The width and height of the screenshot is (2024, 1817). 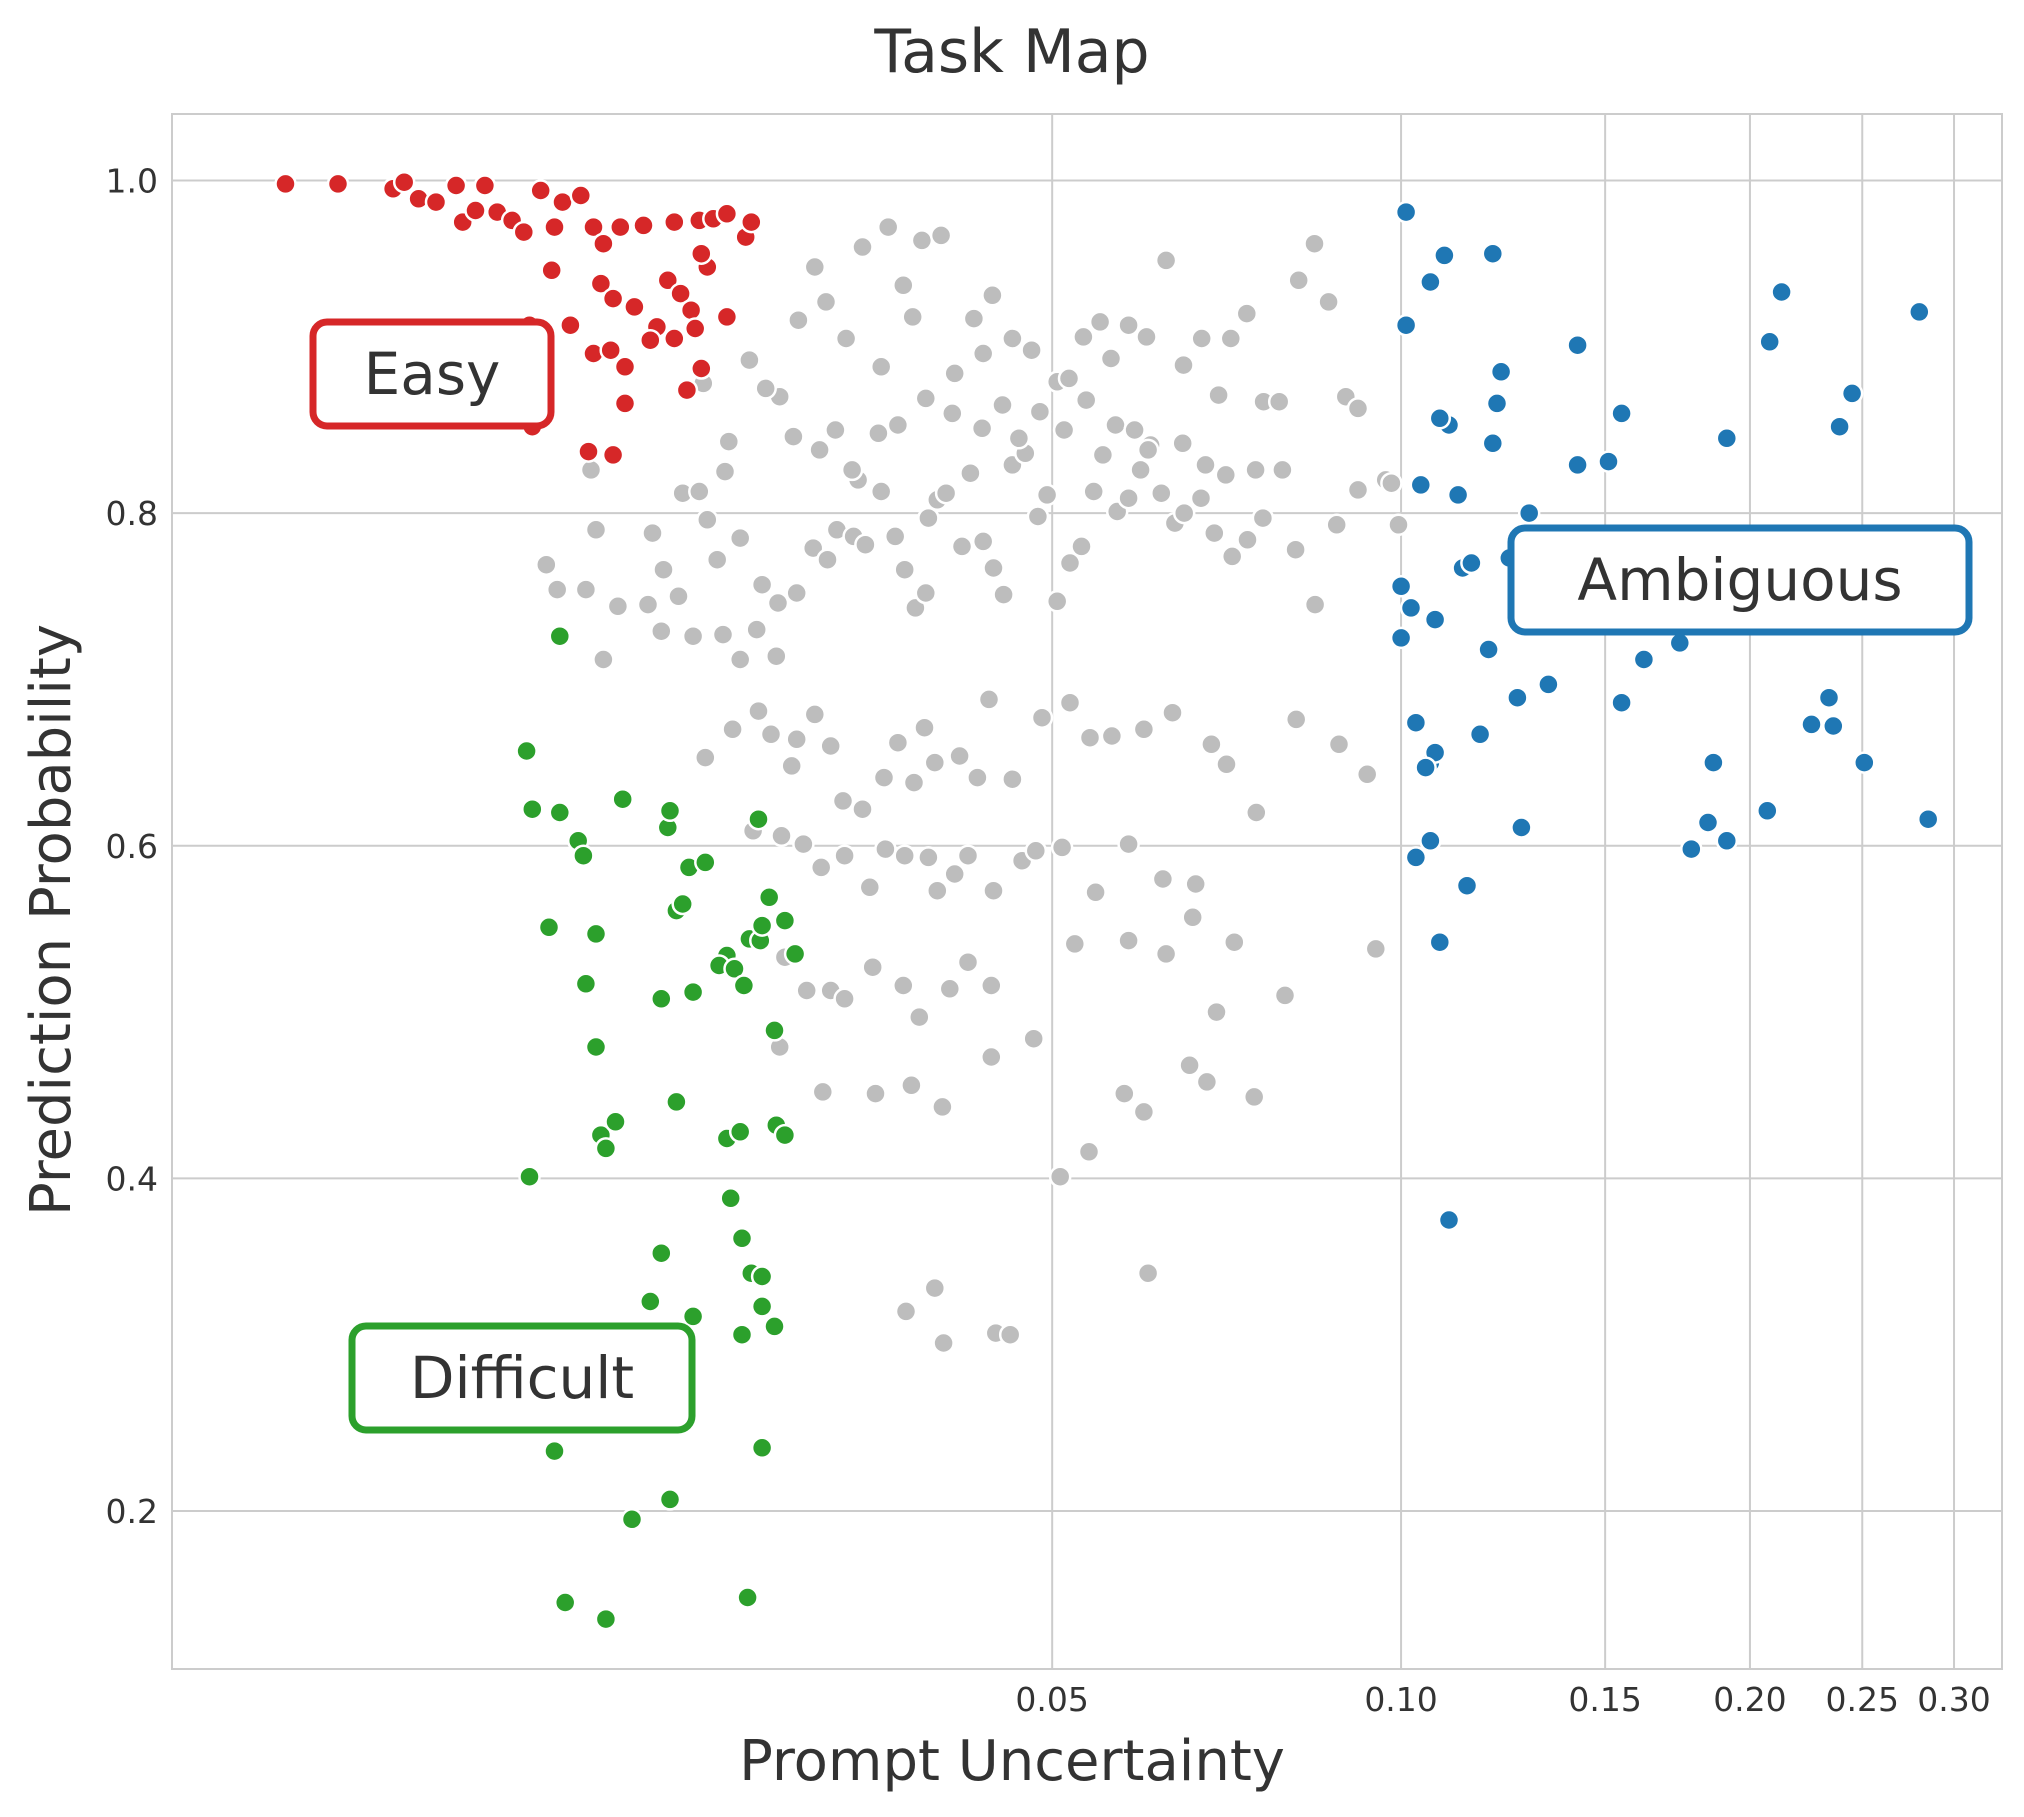 What do you see at coordinates (432, 374) in the screenshot?
I see `easy-annotation-box` at bounding box center [432, 374].